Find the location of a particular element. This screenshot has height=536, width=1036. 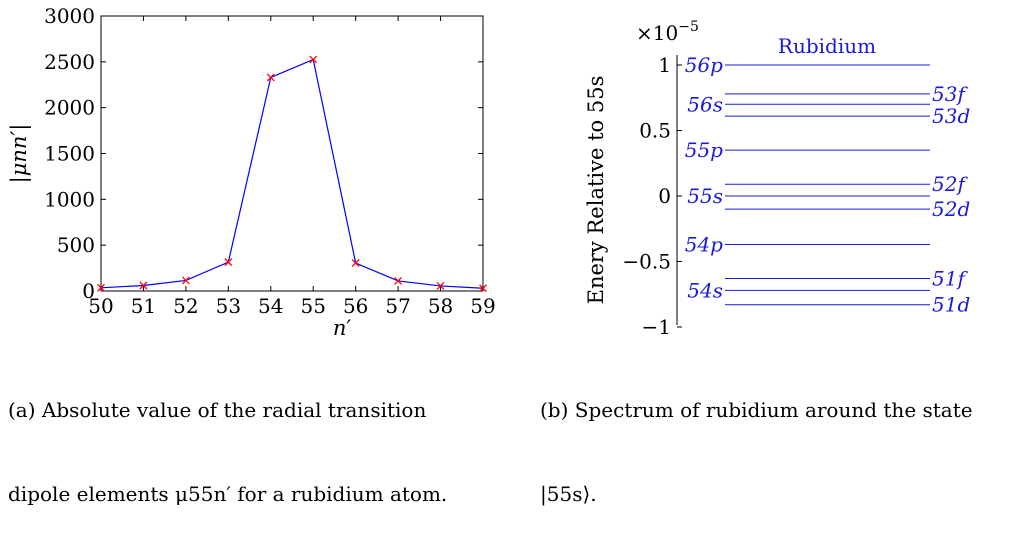

y-tick-label: −1 is located at coordinates (656, 327).